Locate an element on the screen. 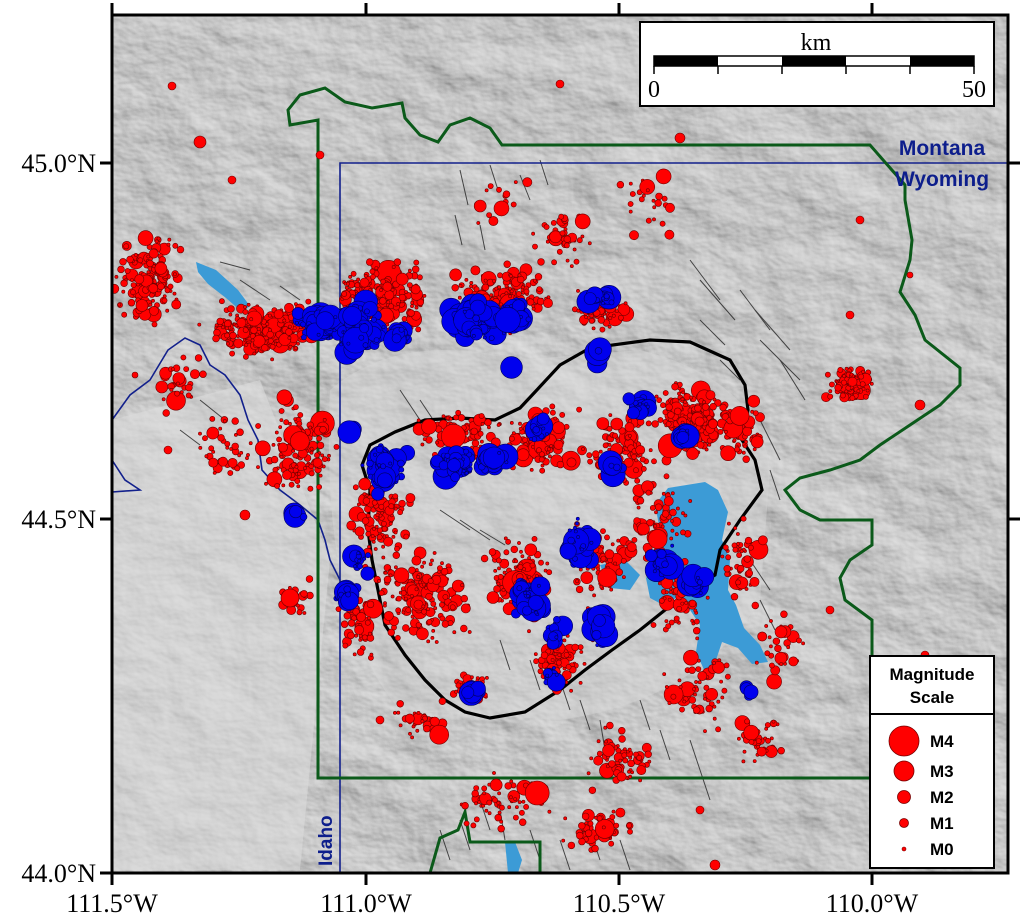  legend-m3-dot is located at coordinates (904, 771).